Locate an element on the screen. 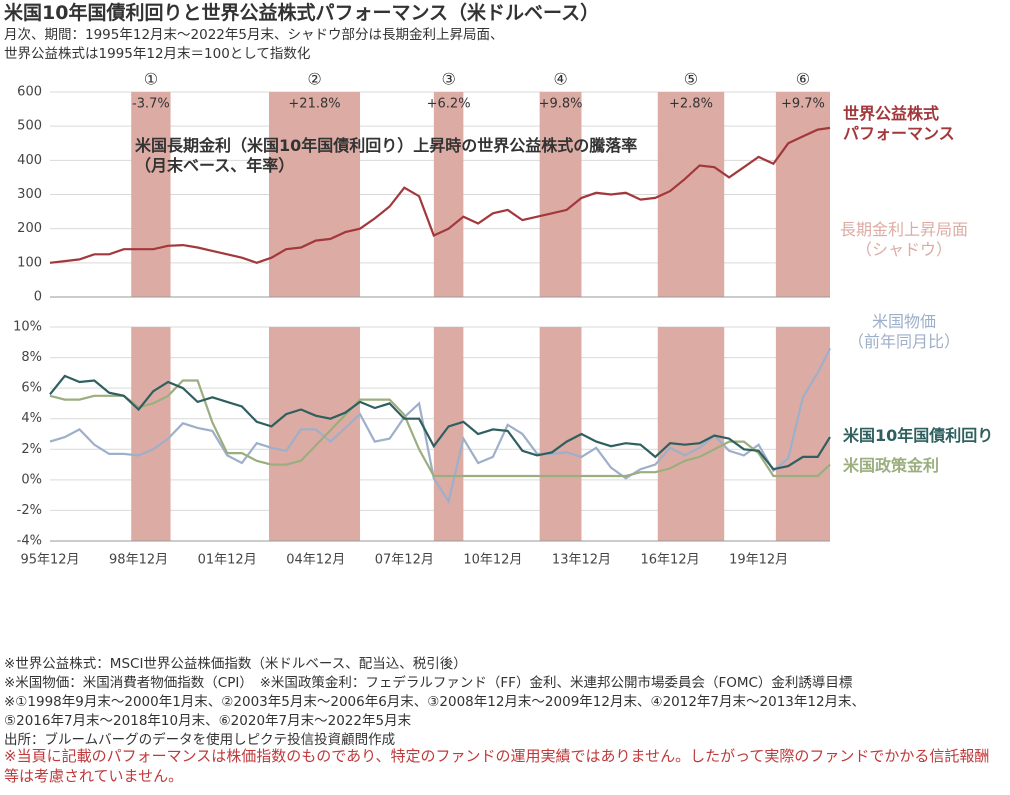 The width and height of the screenshot is (1010, 795). return-label: +2.8% is located at coordinates (691, 104).